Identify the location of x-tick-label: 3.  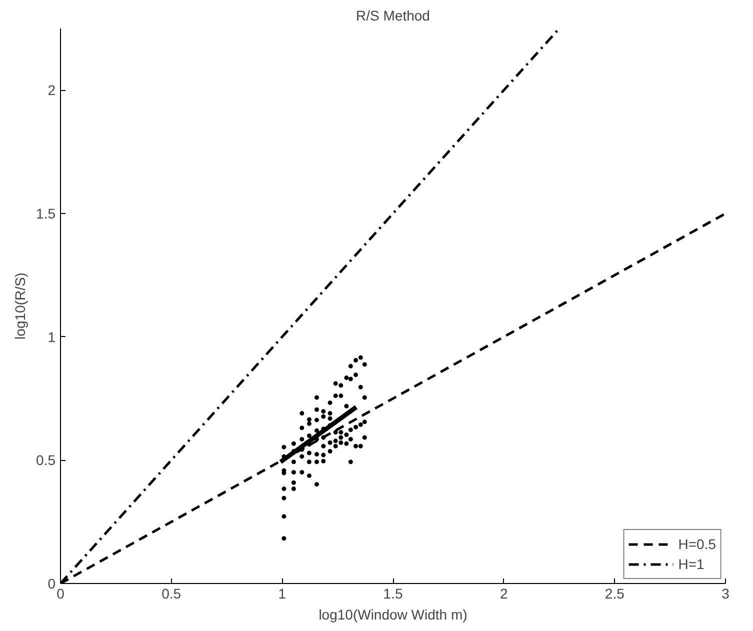
(726, 594).